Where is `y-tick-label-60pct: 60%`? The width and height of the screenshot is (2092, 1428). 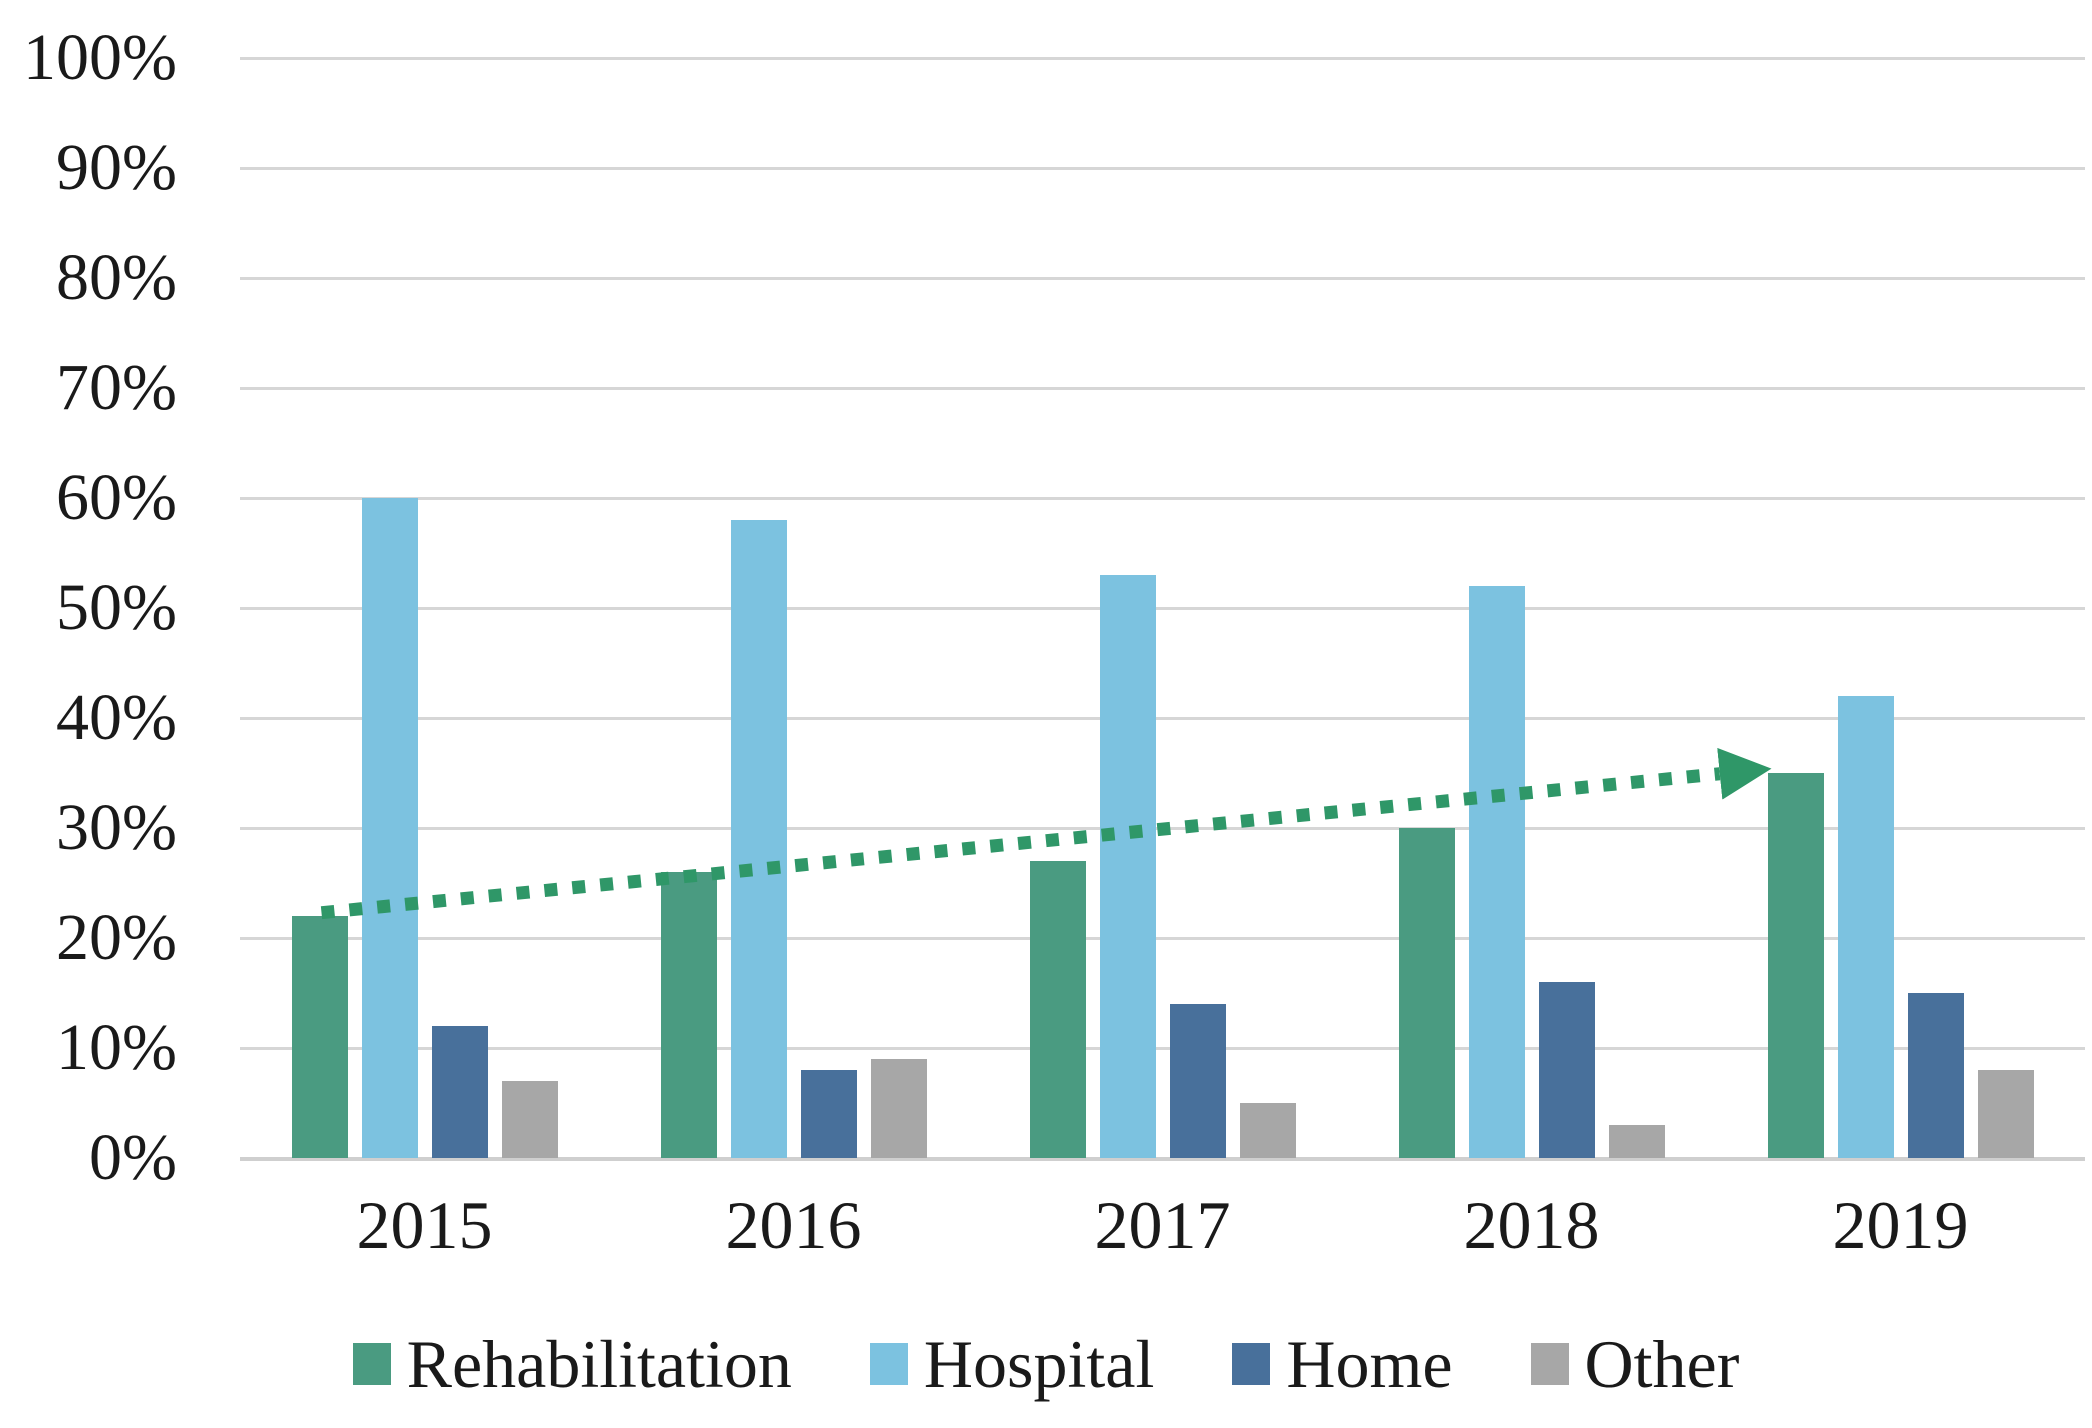
y-tick-label-60pct: 60% is located at coordinates (116, 497).